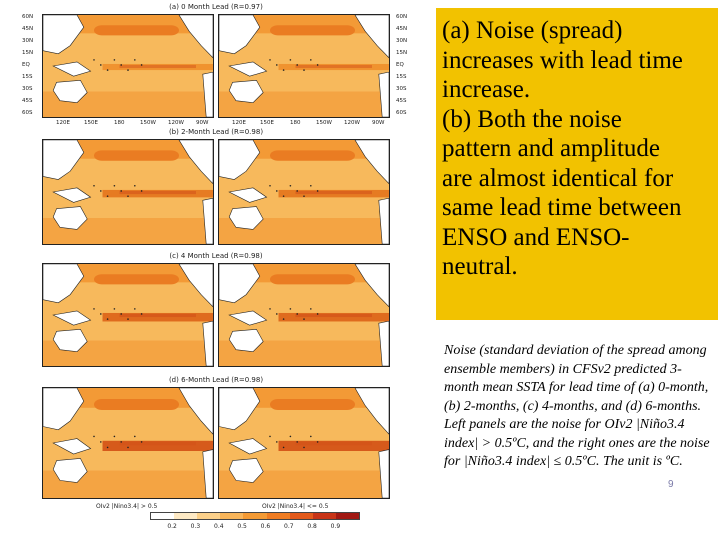  What do you see at coordinates (172, 526) in the screenshot?
I see `colorbar-tick-label: 0.2` at bounding box center [172, 526].